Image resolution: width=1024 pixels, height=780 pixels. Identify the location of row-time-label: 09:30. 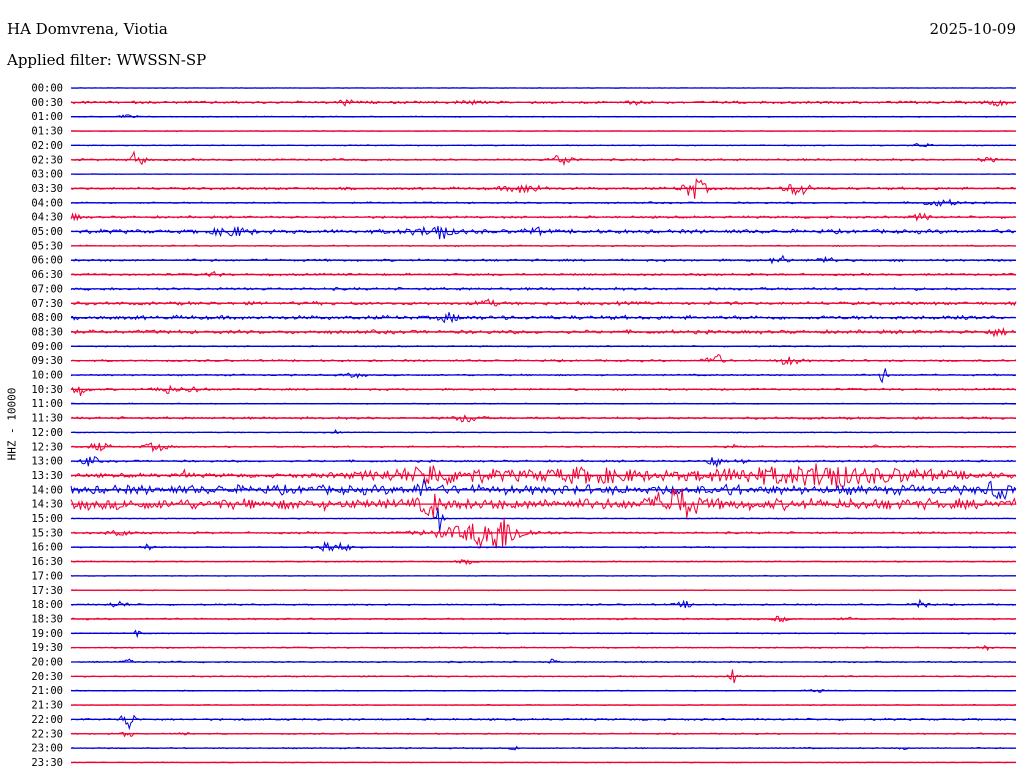
(47, 361).